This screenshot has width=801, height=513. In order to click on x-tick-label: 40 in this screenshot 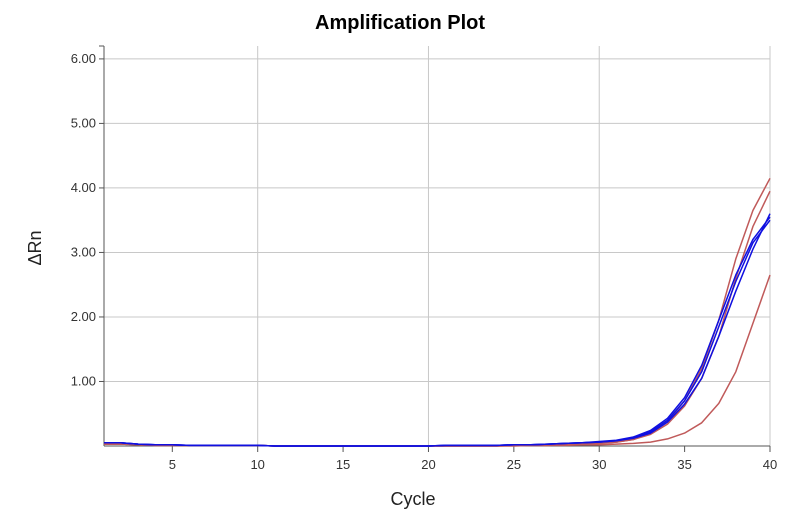, I will do `click(770, 464)`.